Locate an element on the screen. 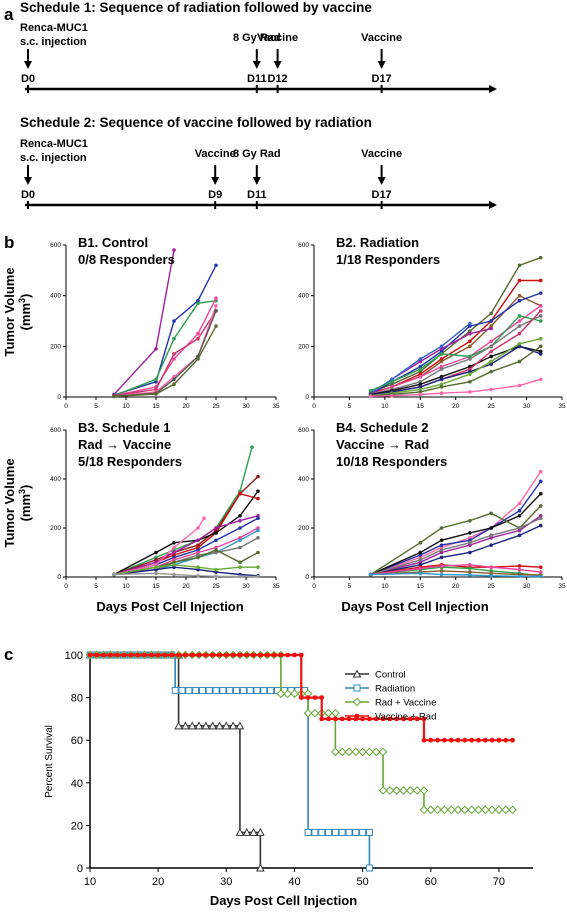  panel-b-label: b is located at coordinates (9, 242).